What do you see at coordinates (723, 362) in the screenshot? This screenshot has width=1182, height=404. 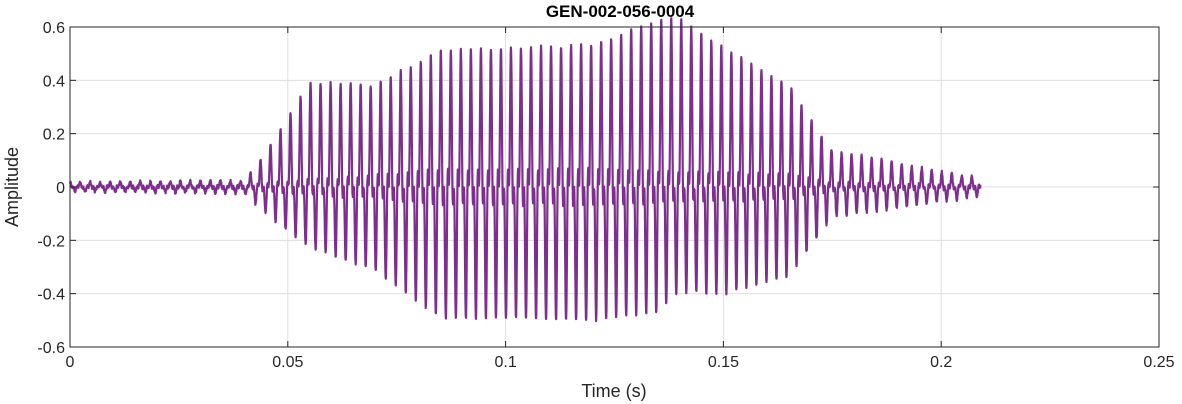 I see `x-tick-label: 0.15` at bounding box center [723, 362].